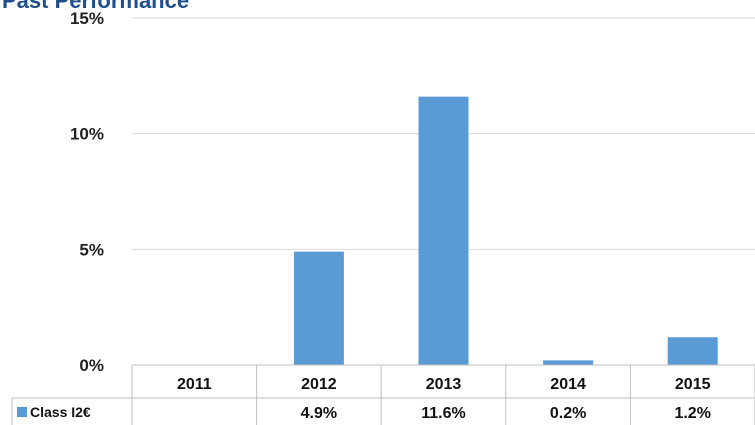  What do you see at coordinates (319, 384) in the screenshot?
I see `x-category-label: 2012` at bounding box center [319, 384].